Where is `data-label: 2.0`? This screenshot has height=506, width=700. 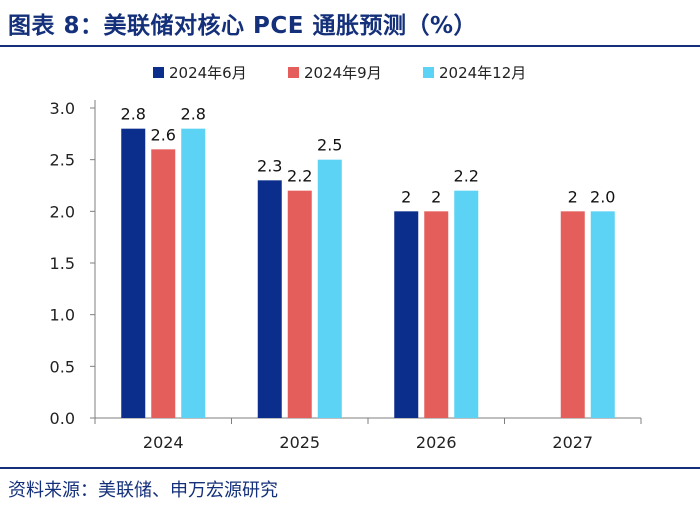 data-label: 2.0 is located at coordinates (602, 196).